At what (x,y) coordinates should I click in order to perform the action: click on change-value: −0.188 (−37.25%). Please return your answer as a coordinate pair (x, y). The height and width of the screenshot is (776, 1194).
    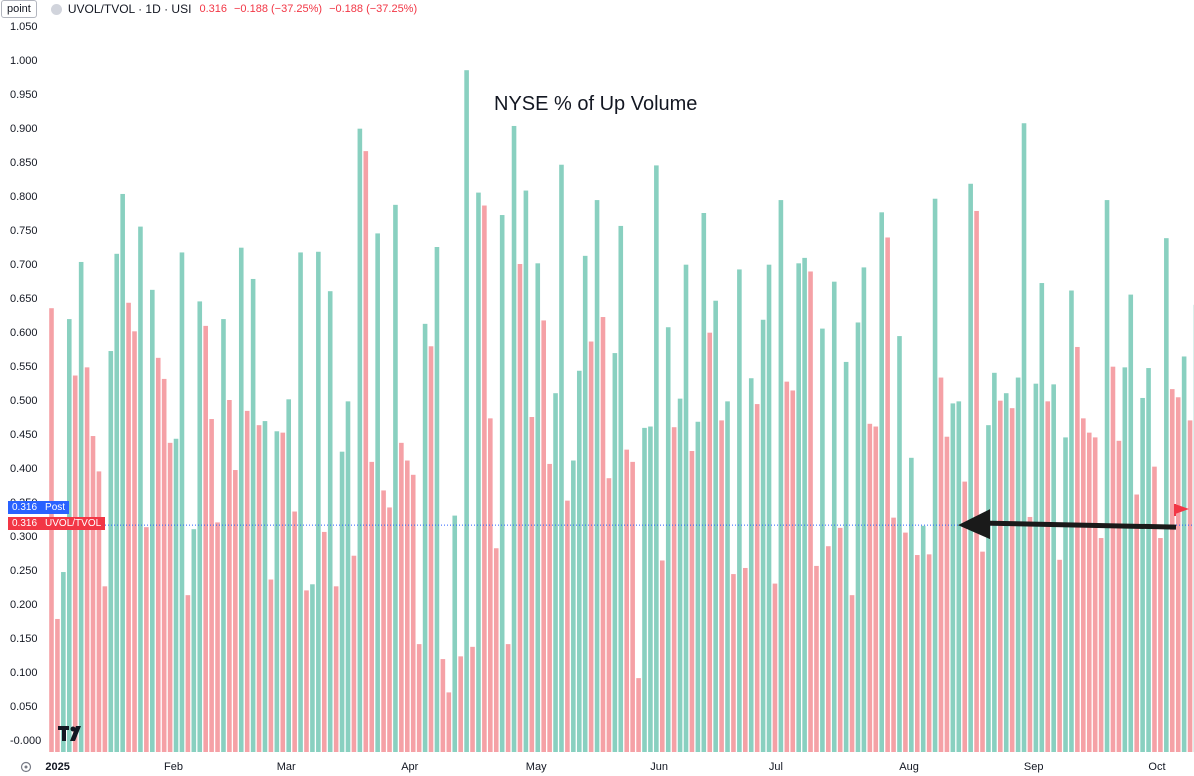
    Looking at the image, I should click on (278, 9).